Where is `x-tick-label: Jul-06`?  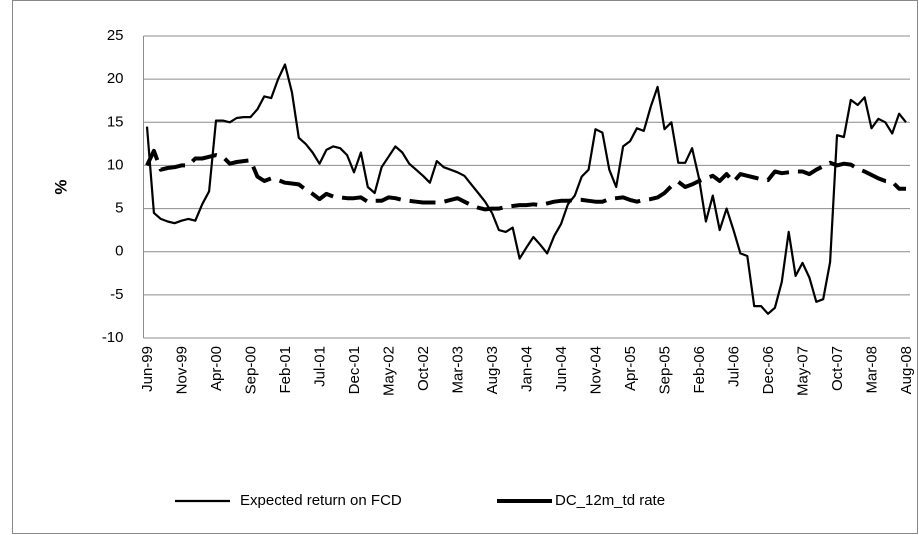 x-tick-label: Jul-06 is located at coordinates (734, 366).